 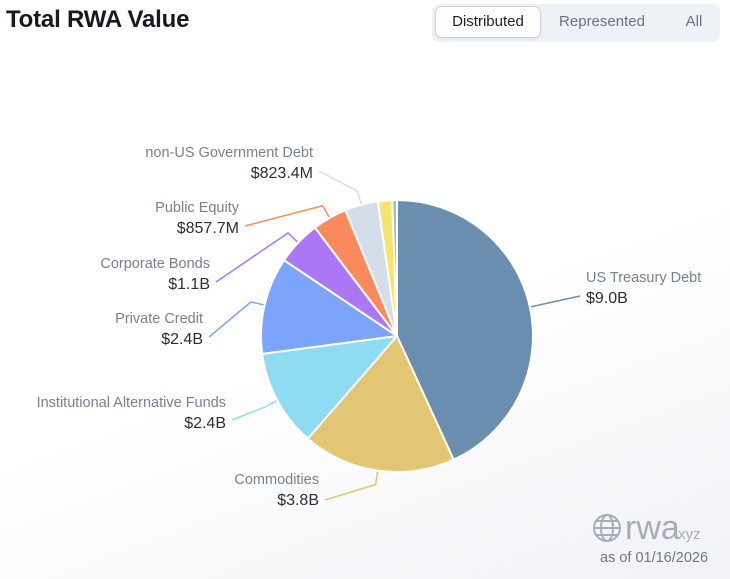 What do you see at coordinates (607, 528) in the screenshot?
I see `globe-icon` at bounding box center [607, 528].